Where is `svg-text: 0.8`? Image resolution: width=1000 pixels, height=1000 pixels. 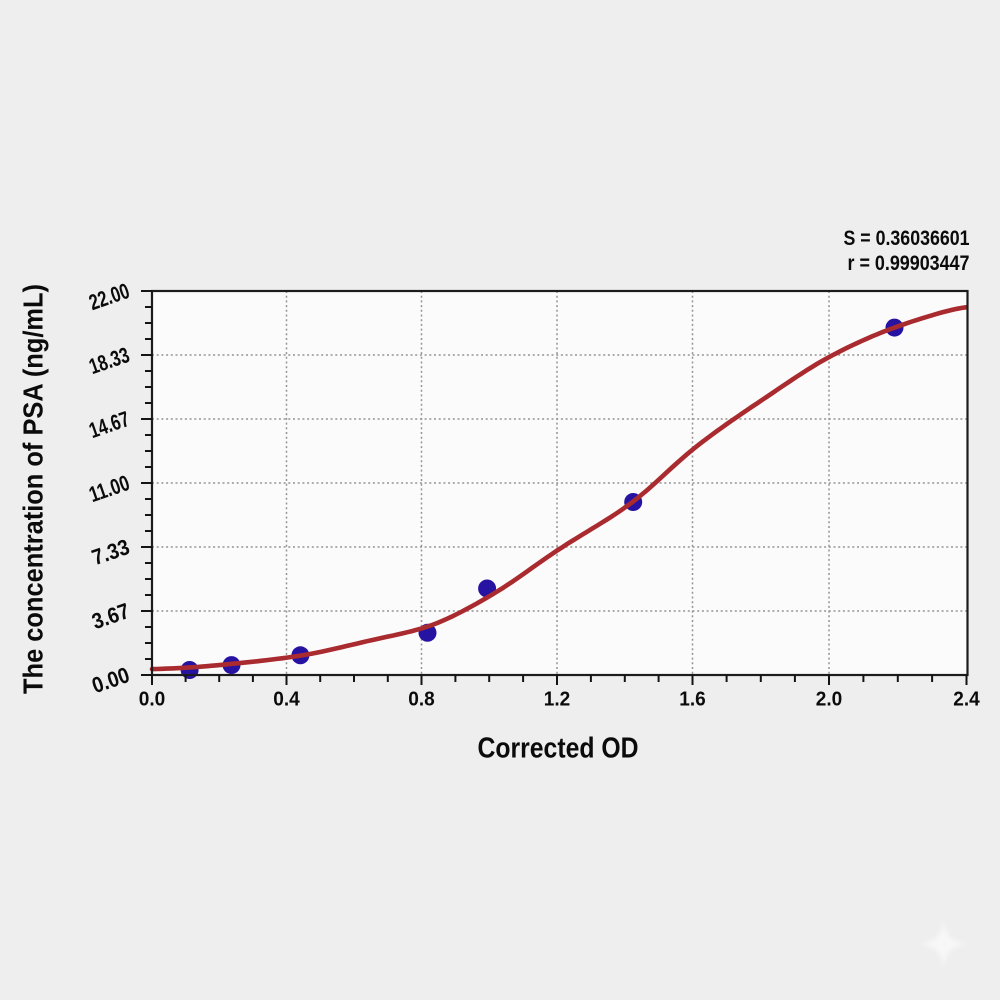
svg-text: 0.8 is located at coordinates (421, 700).